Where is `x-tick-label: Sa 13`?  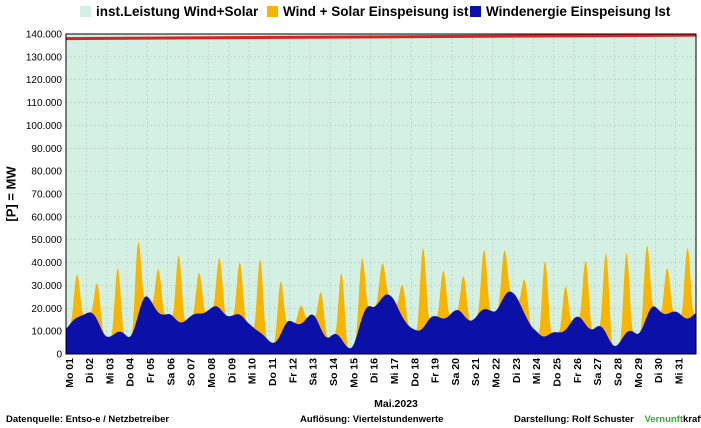 x-tick-label: Sa 13 is located at coordinates (314, 372).